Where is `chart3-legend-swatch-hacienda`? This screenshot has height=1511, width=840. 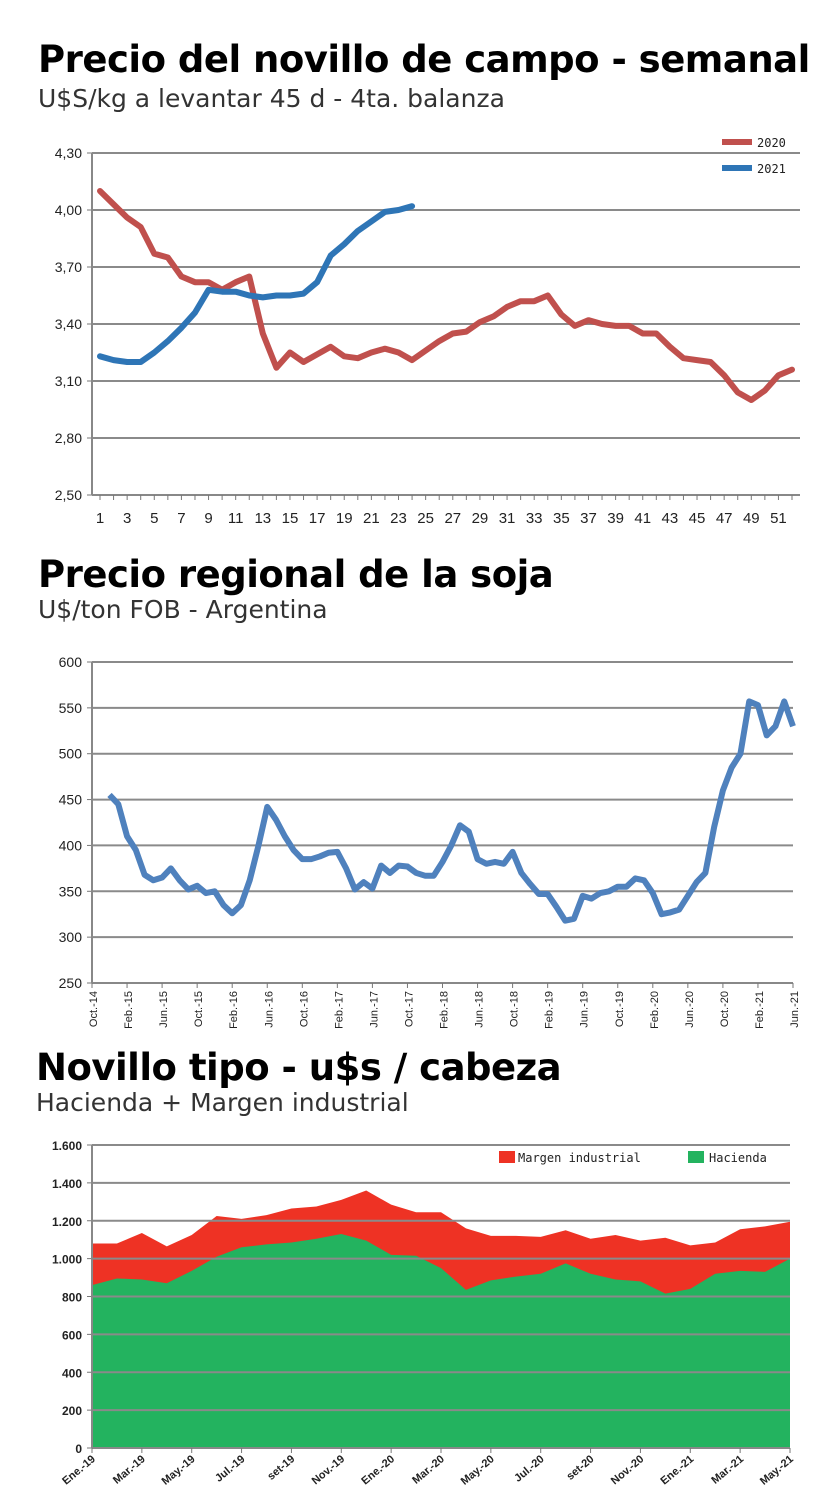 chart3-legend-swatch-hacienda is located at coordinates (696, 1157).